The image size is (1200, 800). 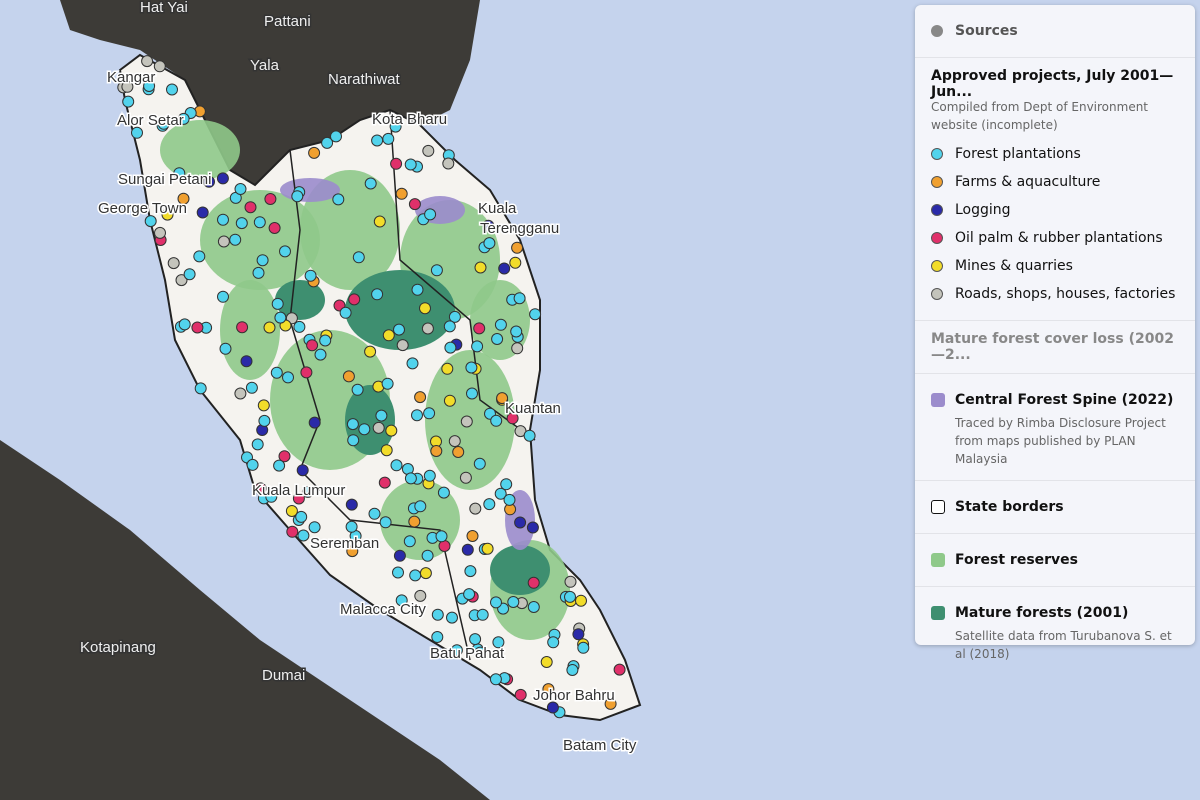 I want to click on borders-section: State borders, so click(x=1055, y=507).